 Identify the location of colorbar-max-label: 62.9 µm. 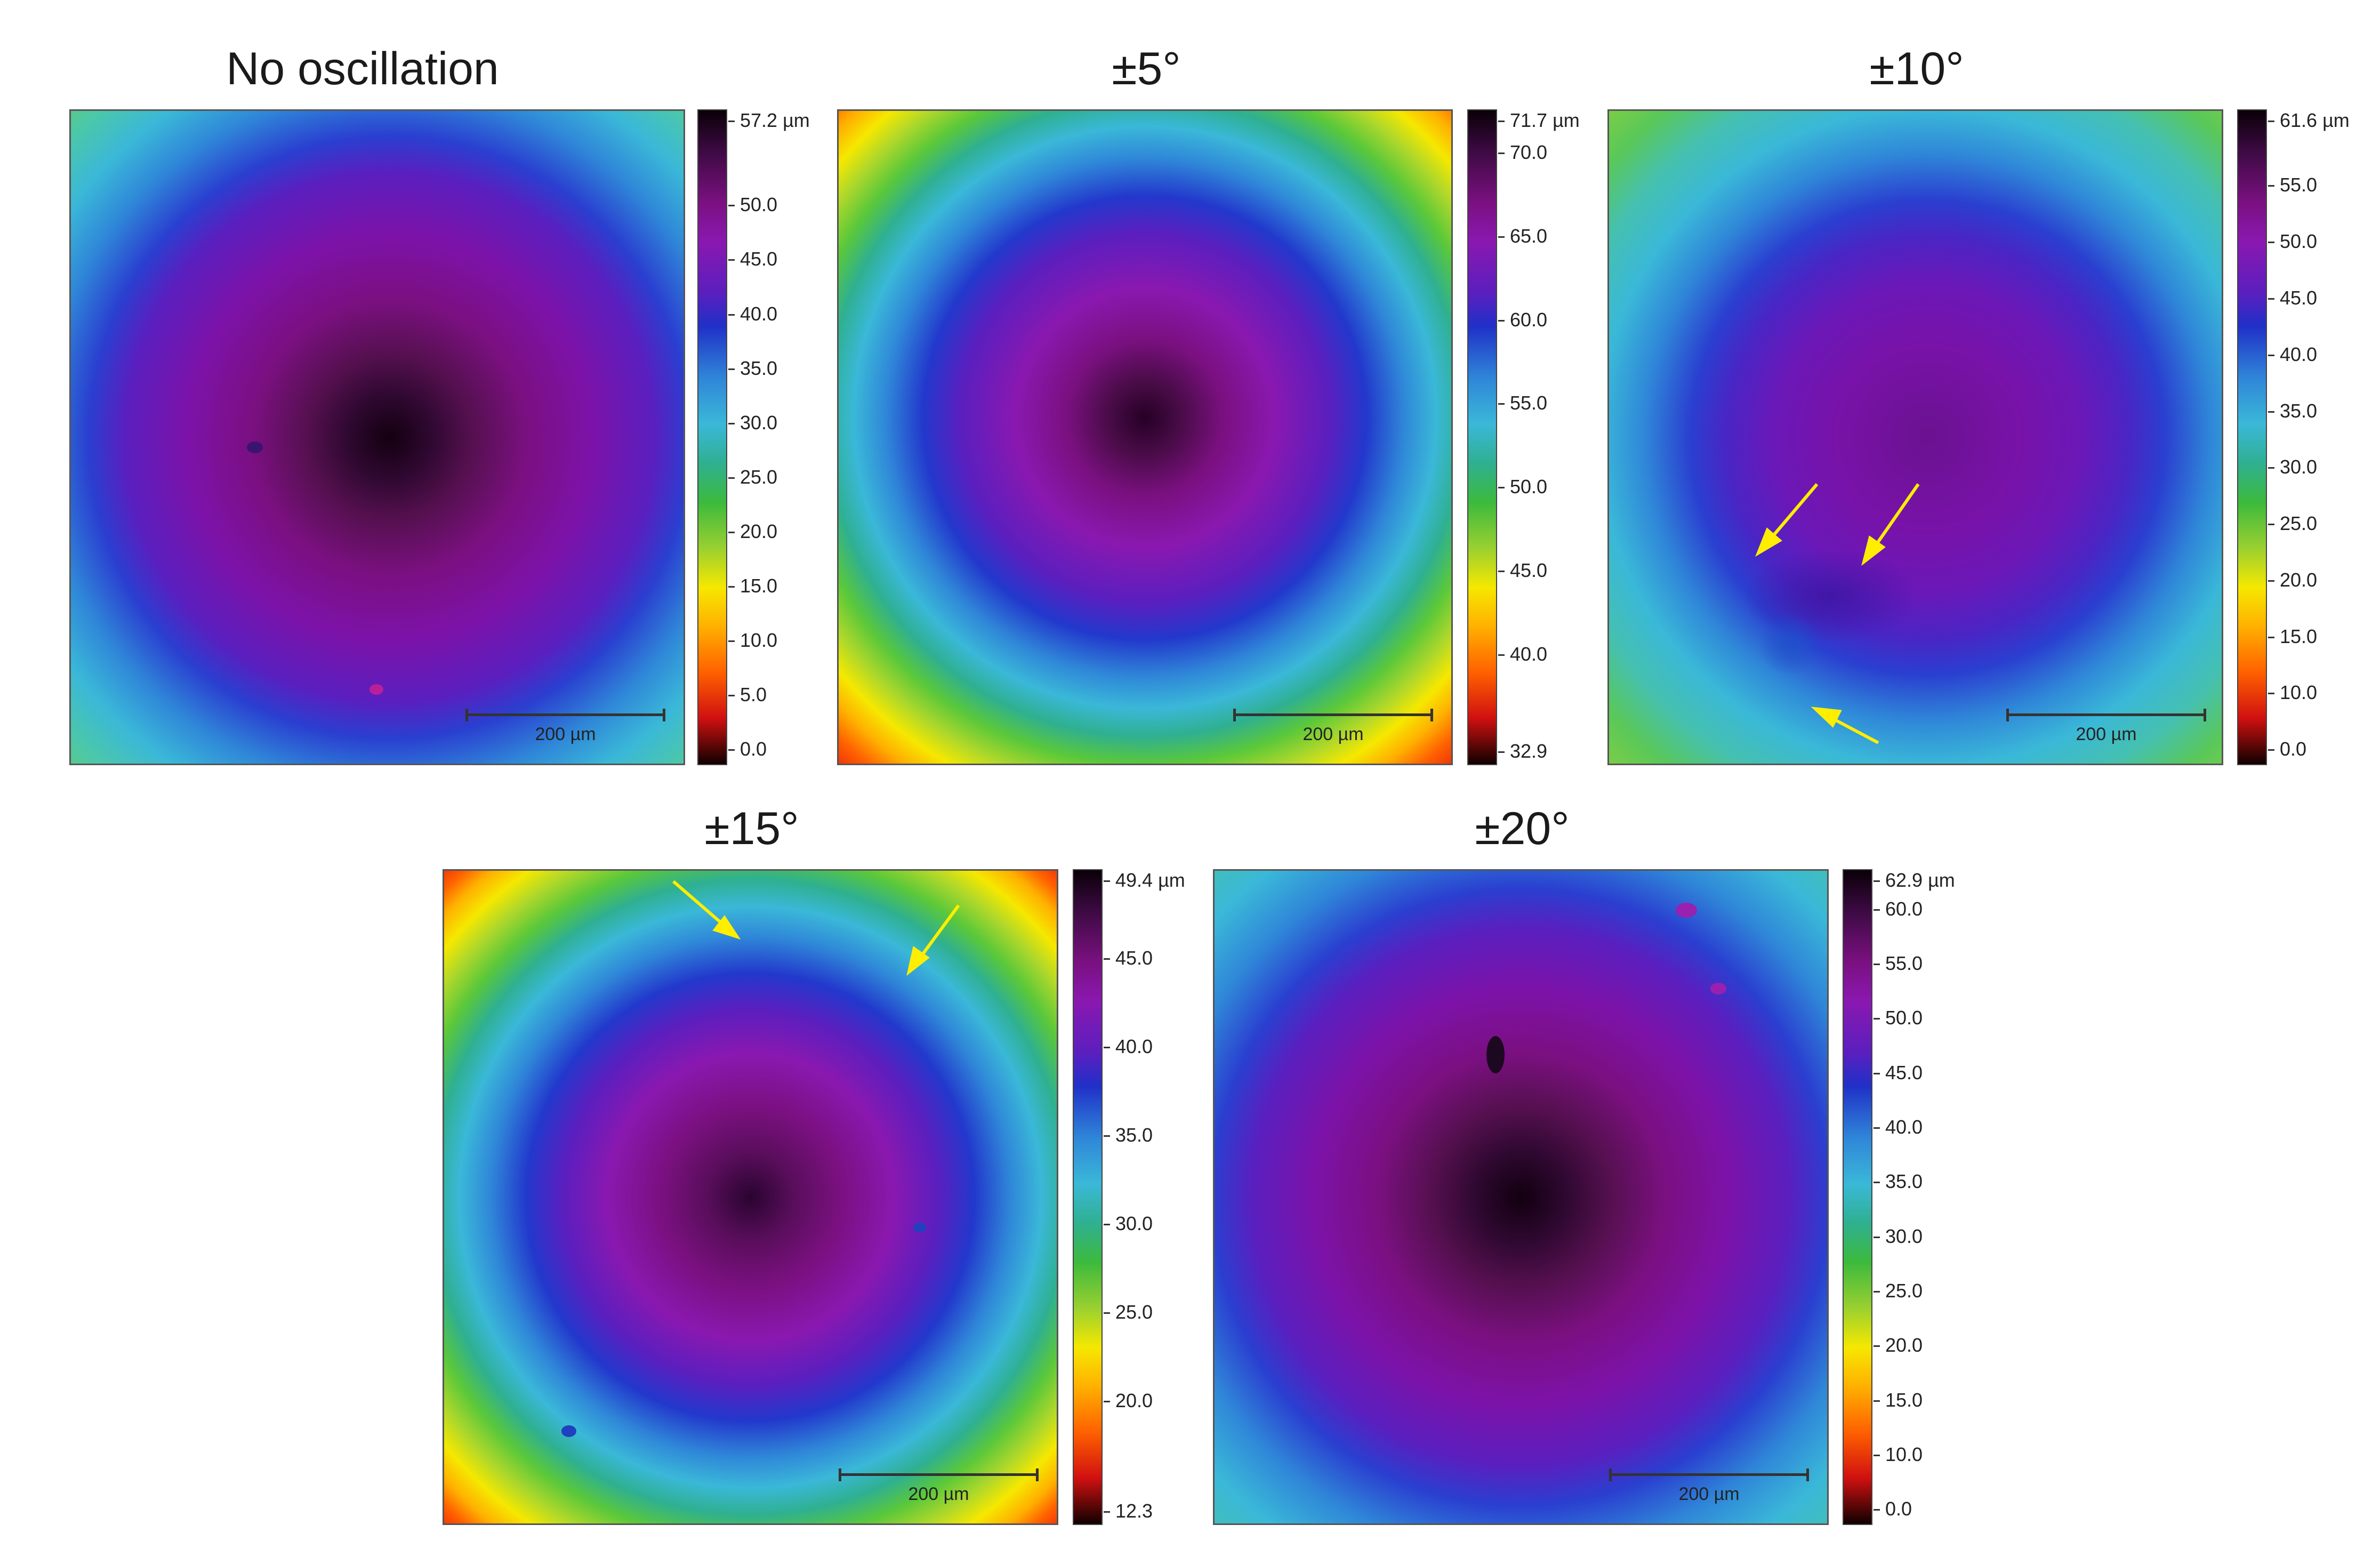
(1914, 880).